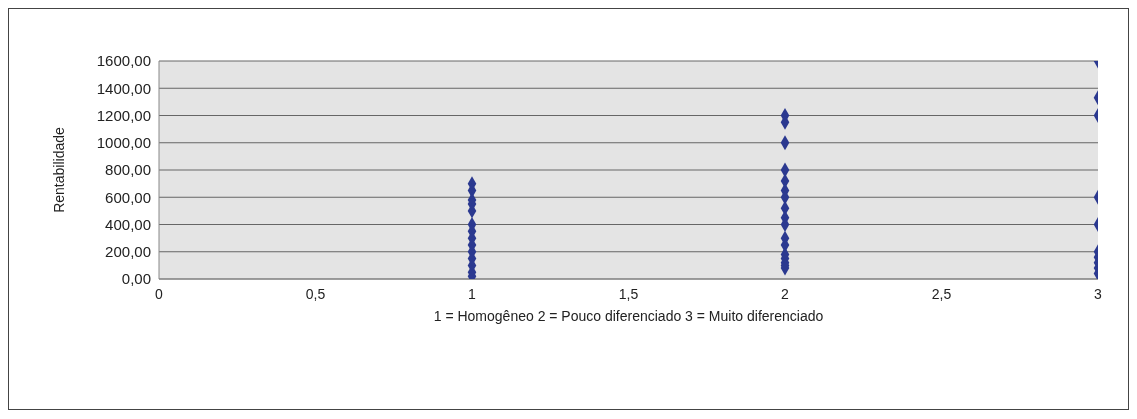 The height and width of the screenshot is (419, 1137). What do you see at coordinates (159, 294) in the screenshot?
I see `x-tick-label: 0` at bounding box center [159, 294].